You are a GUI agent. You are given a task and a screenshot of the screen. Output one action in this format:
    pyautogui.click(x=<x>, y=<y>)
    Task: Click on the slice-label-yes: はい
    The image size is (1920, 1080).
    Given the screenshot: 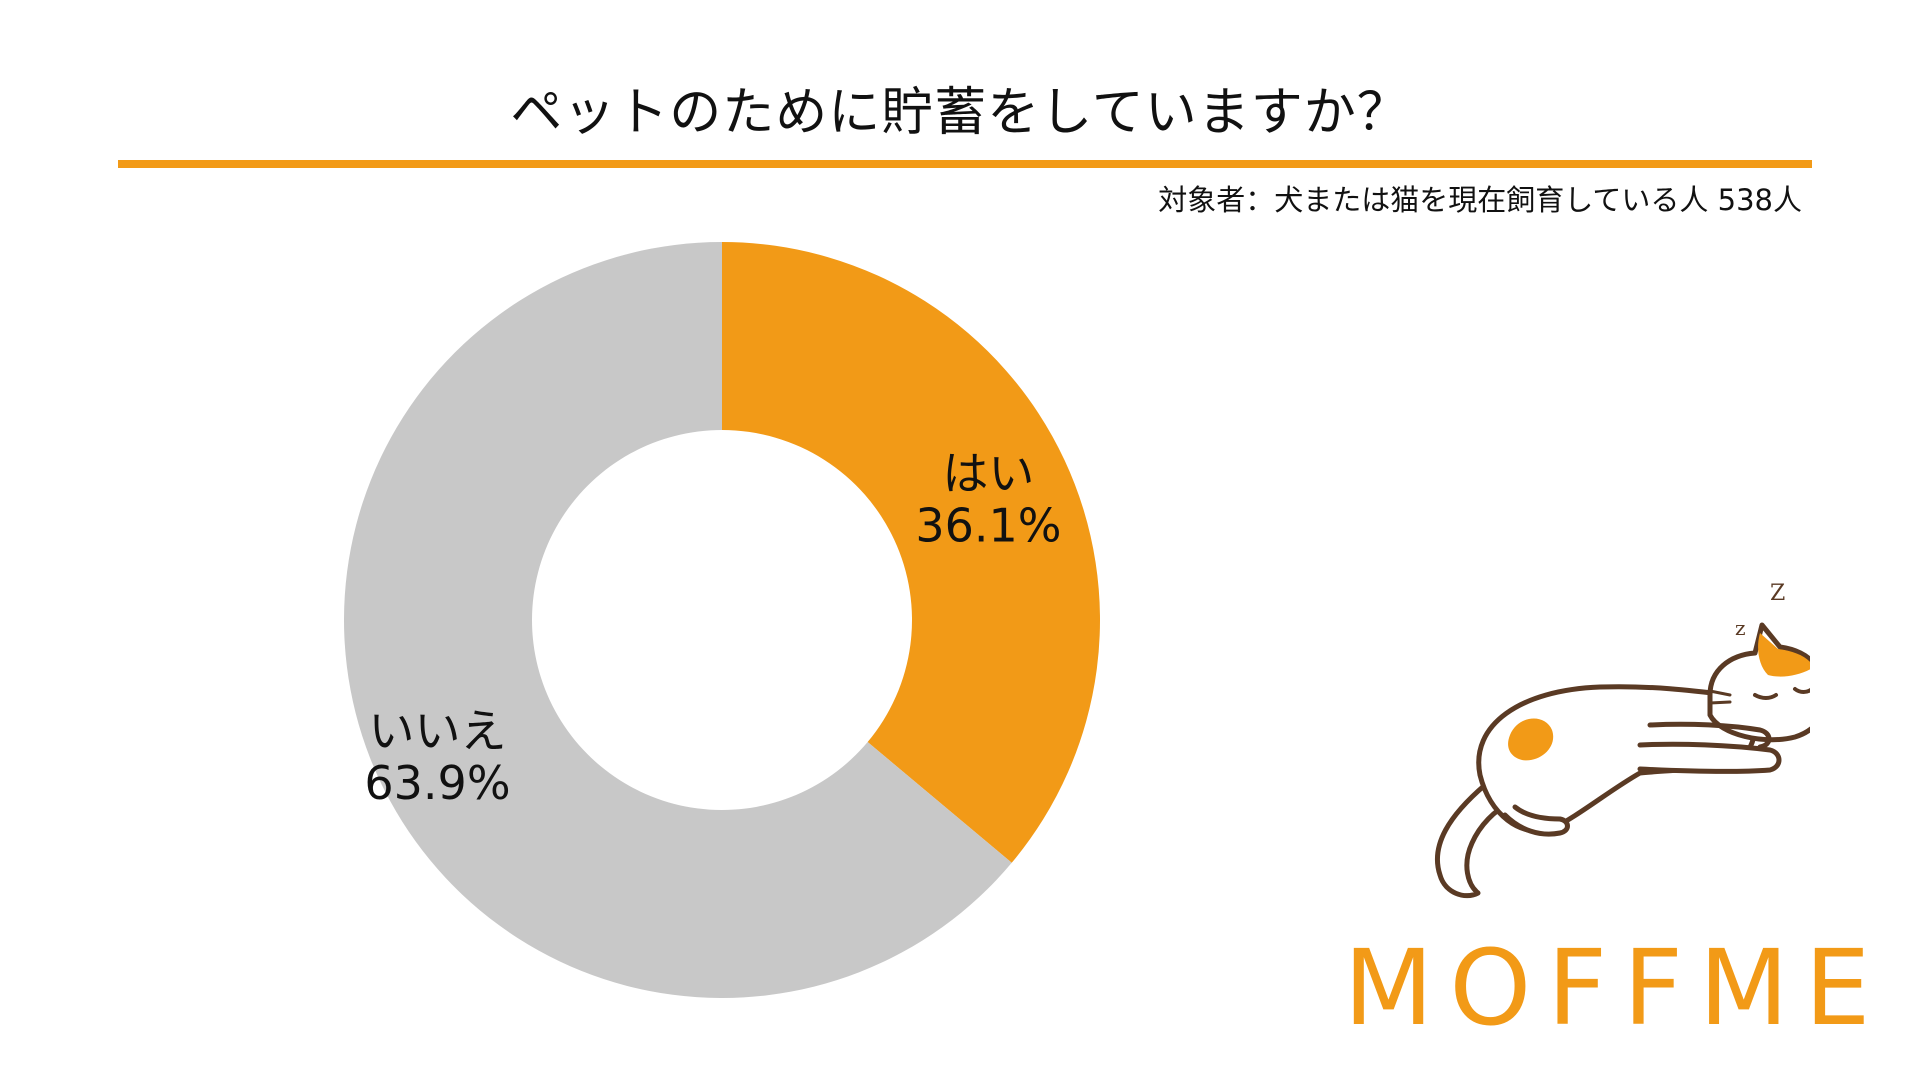 What is the action you would take?
    pyautogui.click(x=988, y=474)
    